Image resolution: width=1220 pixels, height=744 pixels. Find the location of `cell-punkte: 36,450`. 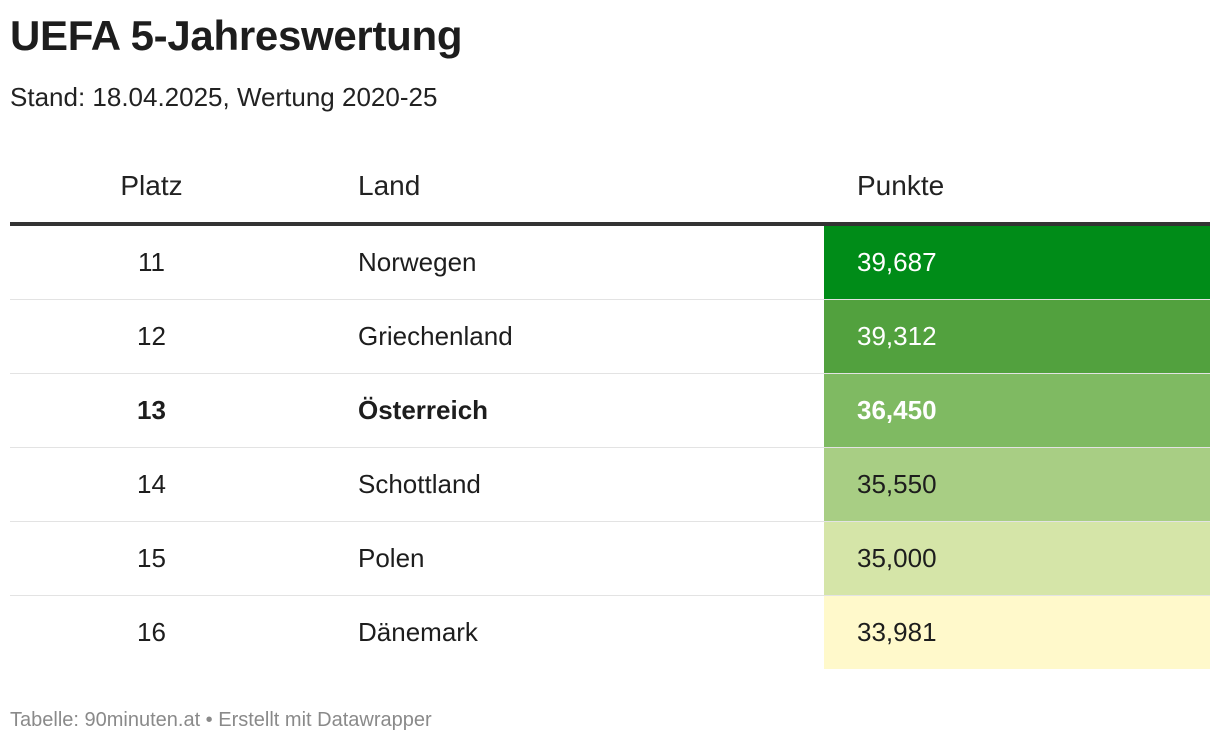

cell-punkte: 36,450 is located at coordinates (1017, 410).